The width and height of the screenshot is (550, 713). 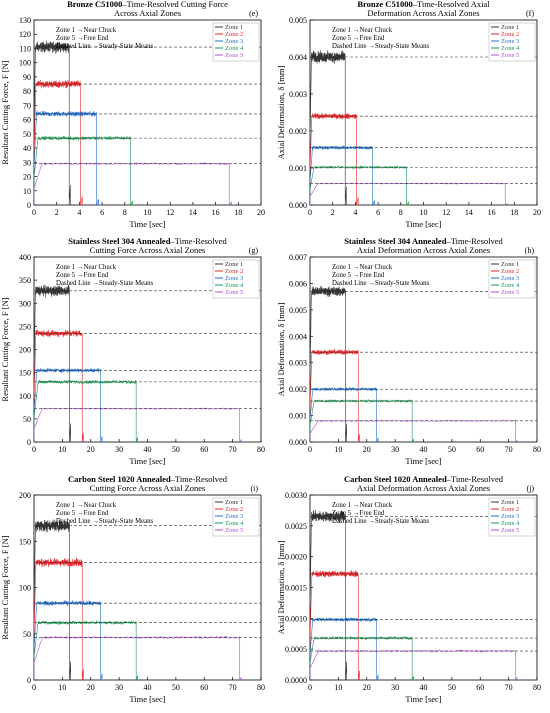 I want to click on panel-label: (f), so click(x=530, y=13).